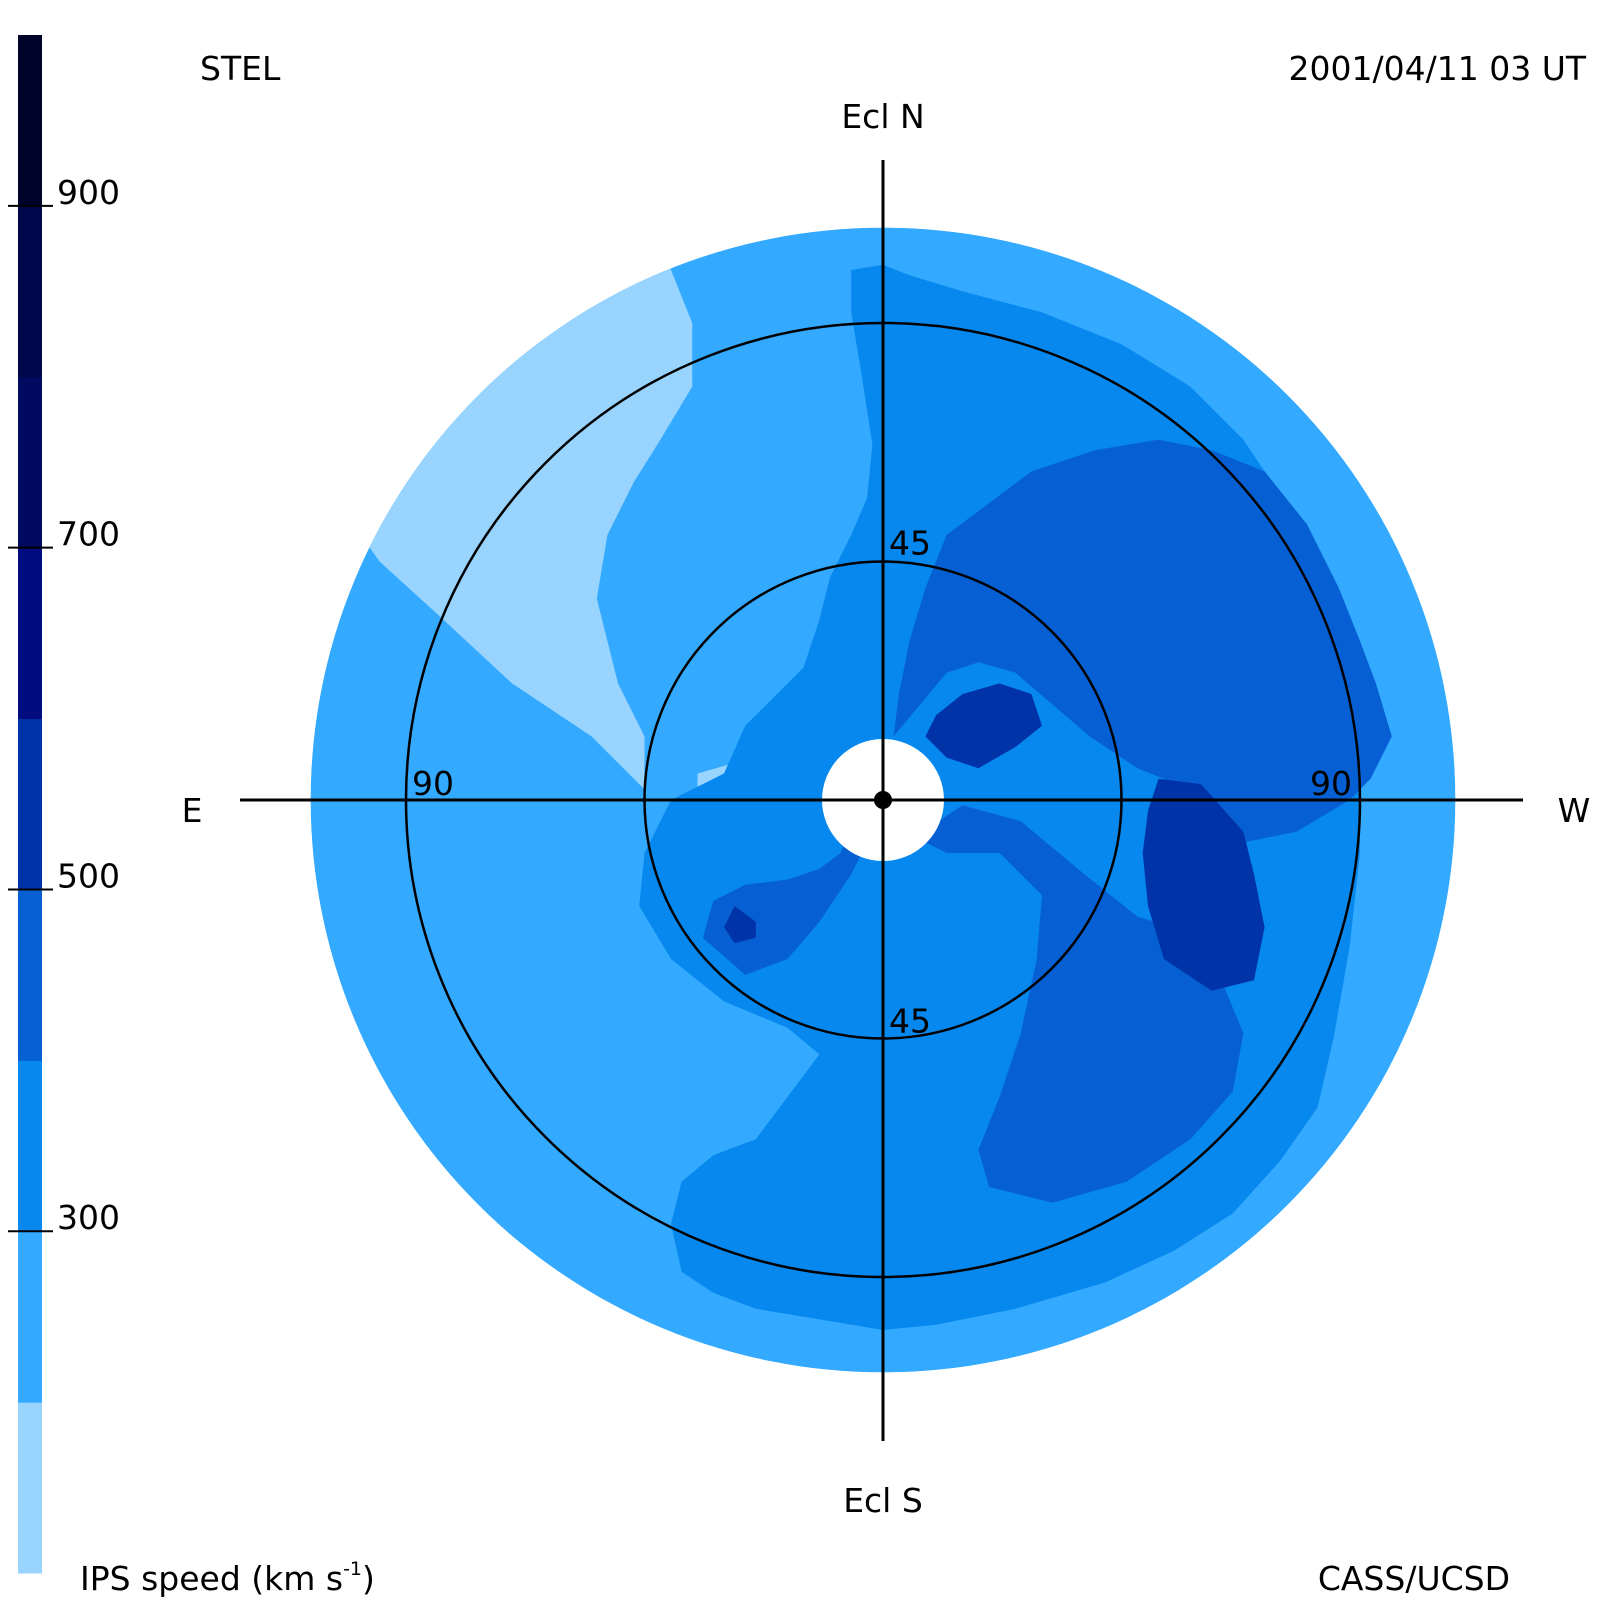  I want to click on sun-center-dot, so click(883, 800).